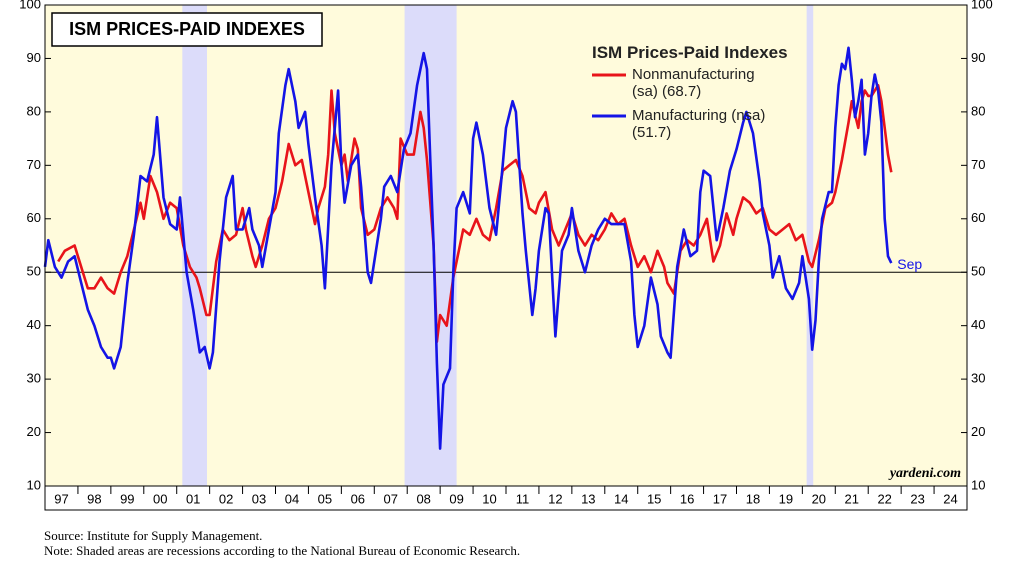  What do you see at coordinates (950, 498) in the screenshot?
I see `x-tick-label: 24` at bounding box center [950, 498].